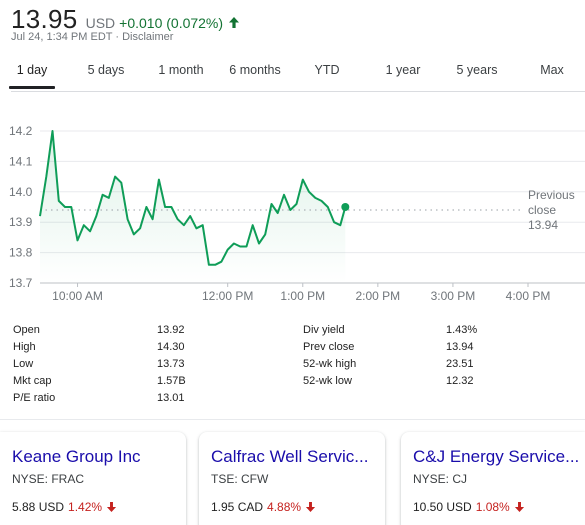  What do you see at coordinates (327, 381) in the screenshot?
I see `stat-label: 52-wk low` at bounding box center [327, 381].